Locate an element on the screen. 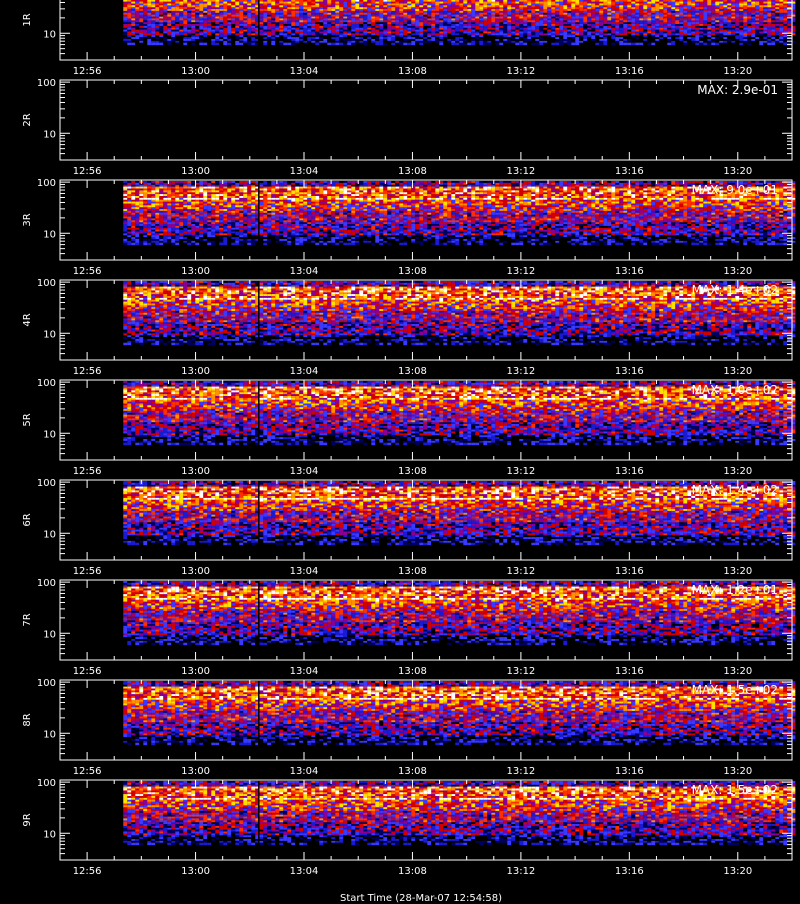 This screenshot has height=904, width=800. heatmap-cells-1R is located at coordinates (459, 22).